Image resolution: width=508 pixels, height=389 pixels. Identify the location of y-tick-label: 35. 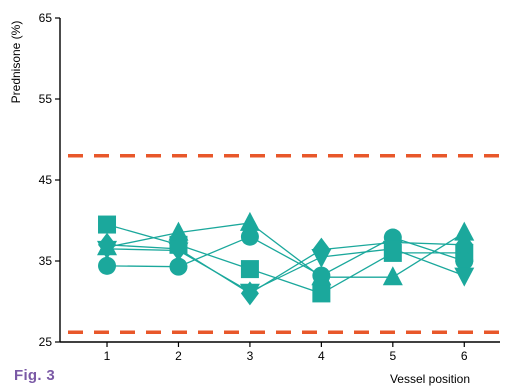
(46, 261).